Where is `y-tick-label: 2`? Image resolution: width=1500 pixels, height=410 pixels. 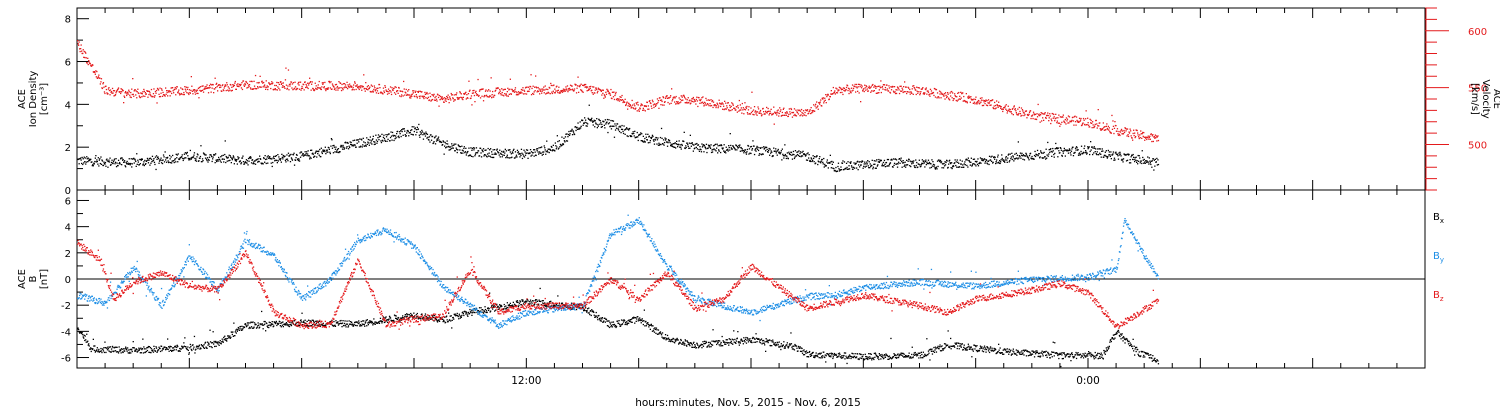 y-tick-label: 2 is located at coordinates (68, 148).